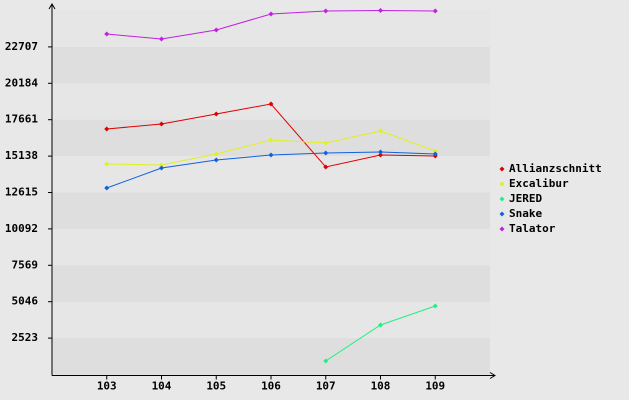 The image size is (629, 400). Describe the element at coordinates (271, 386) in the screenshot. I see `x-tick-label: 106` at that location.